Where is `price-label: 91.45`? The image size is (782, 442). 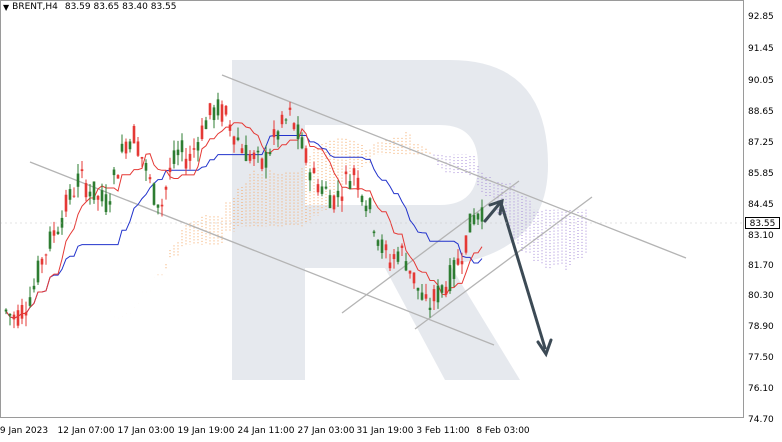 price-label: 91.45 is located at coordinates (761, 49).